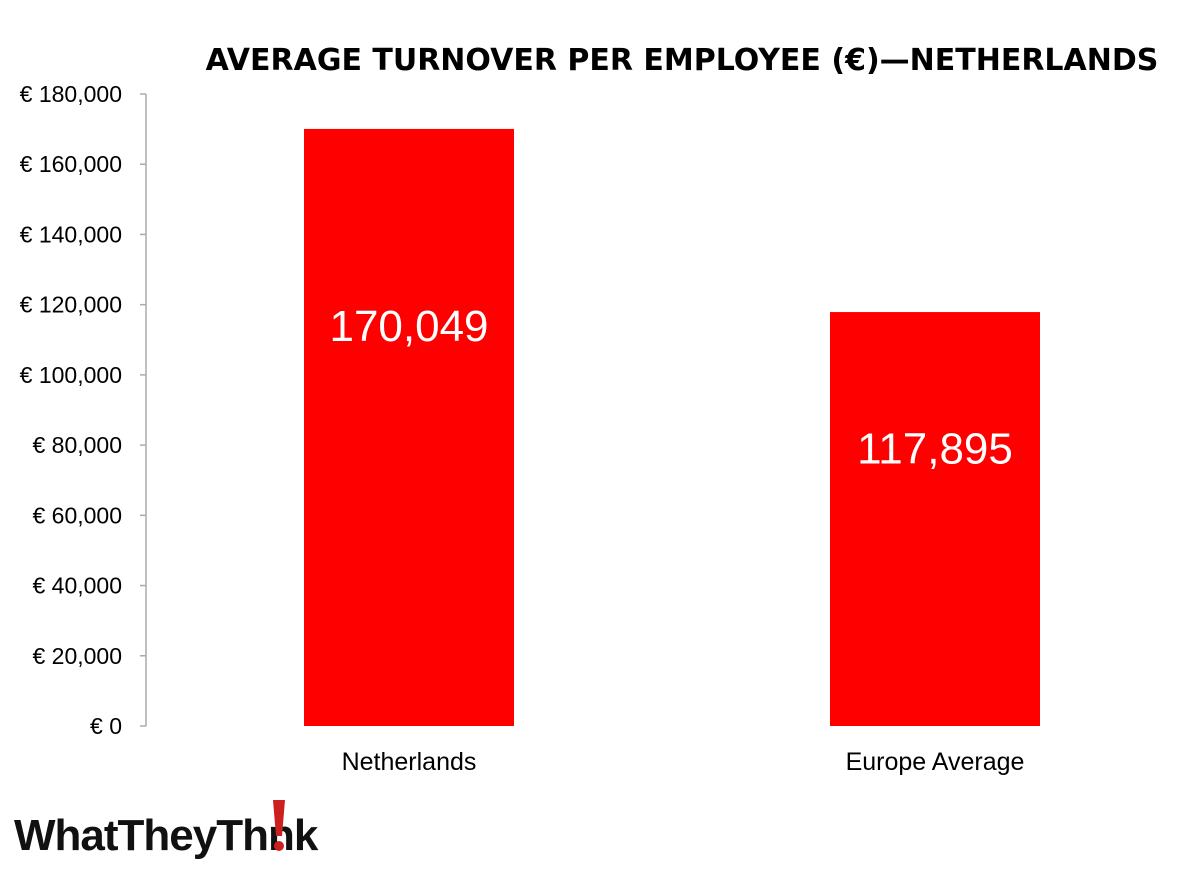  Describe the element at coordinates (278, 846) in the screenshot. I see `exclamation-dot` at that location.